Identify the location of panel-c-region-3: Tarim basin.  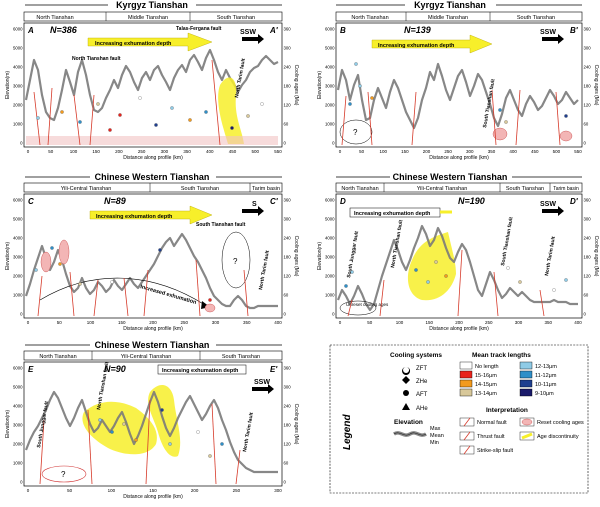
(266, 189).